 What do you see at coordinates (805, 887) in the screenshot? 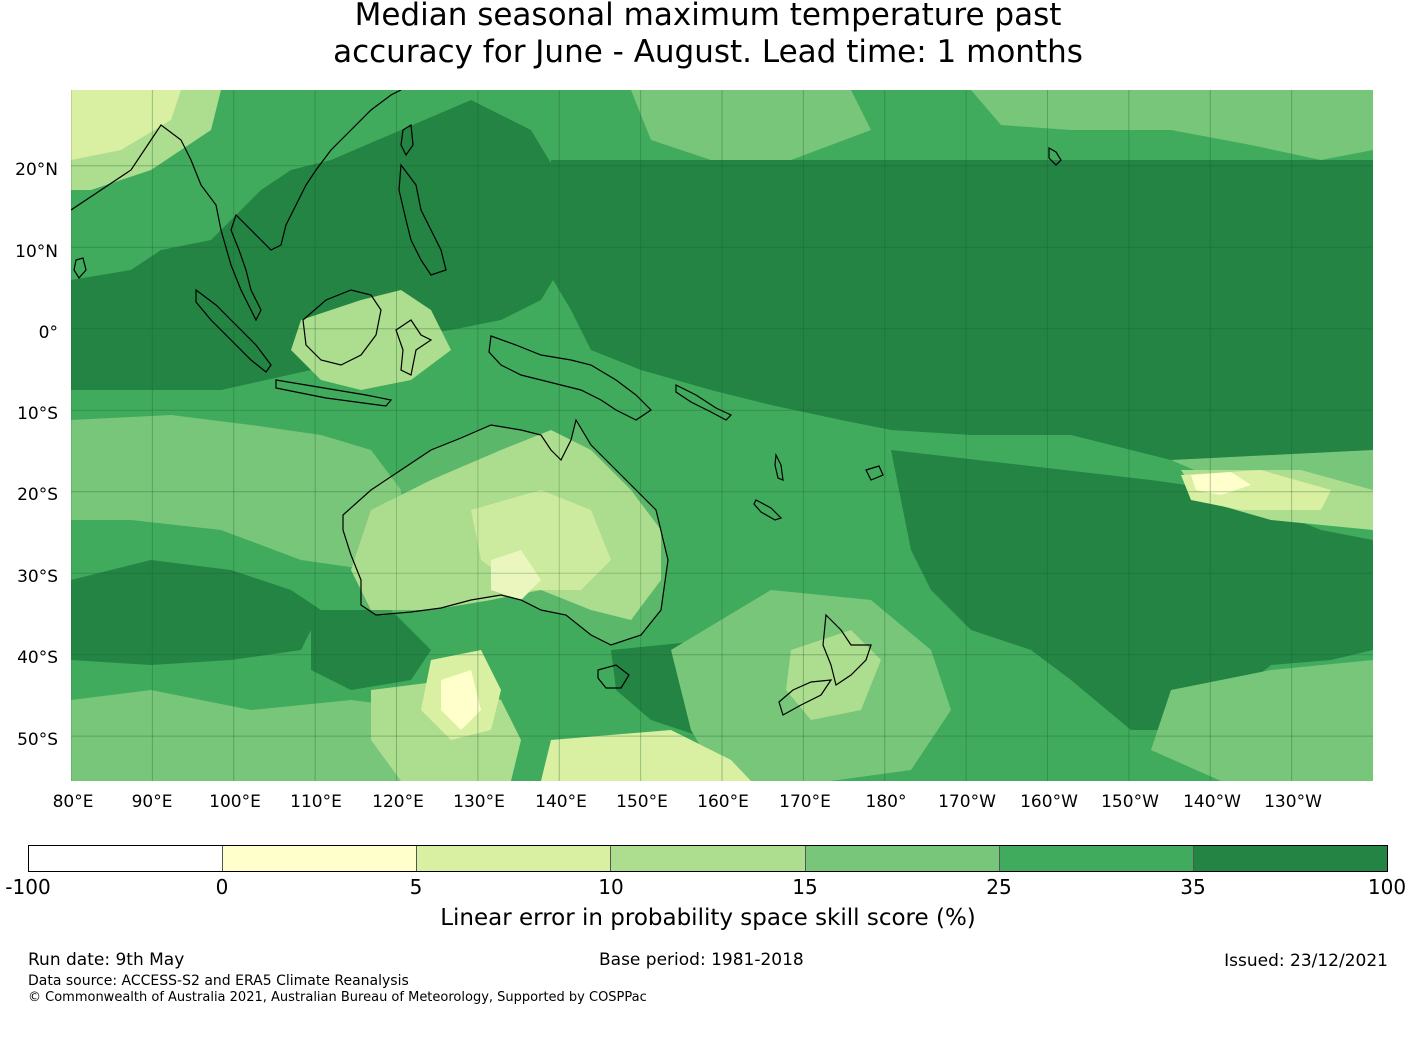
I see `colorbar-tick: 15` at bounding box center [805, 887].